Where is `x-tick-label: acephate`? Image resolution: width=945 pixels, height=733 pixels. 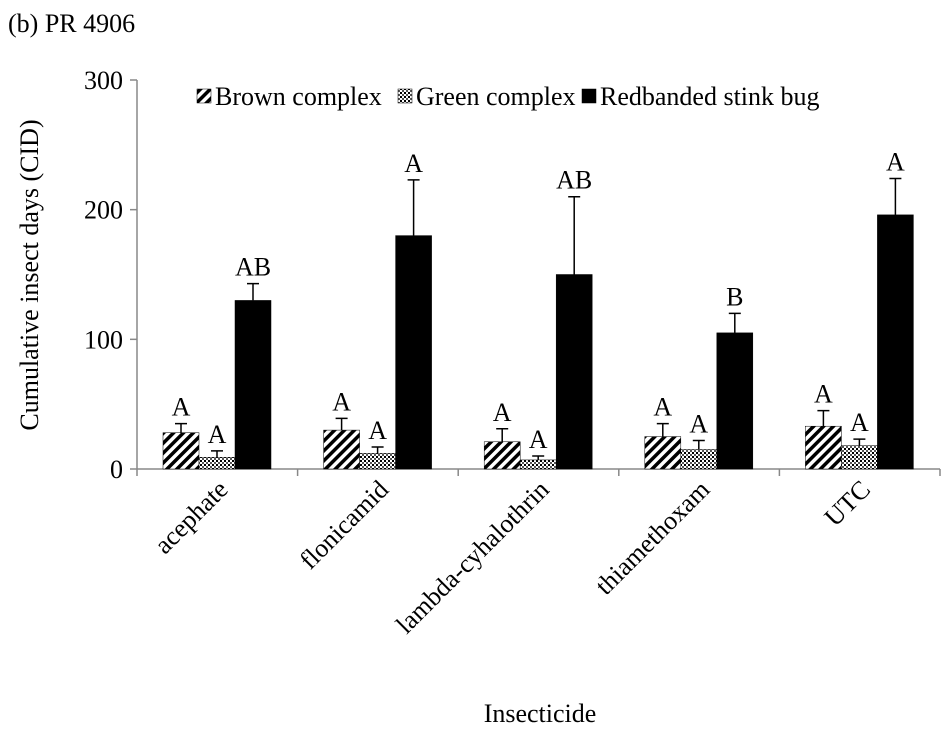
x-tick-label: acephate is located at coordinates (191, 517).